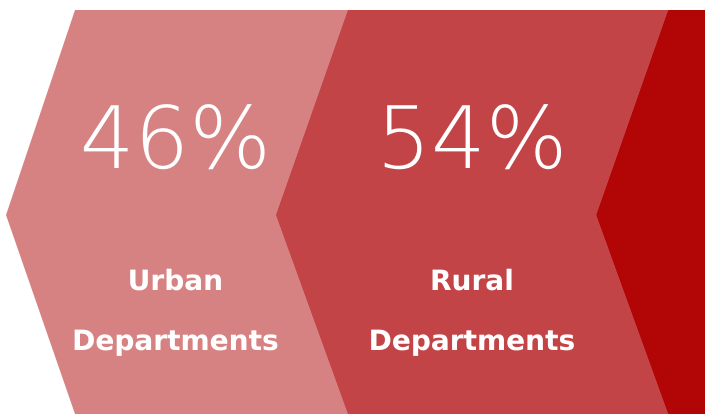 This screenshot has height=414, width=705. Describe the element at coordinates (472, 310) in the screenshot. I see `category-label: Rural Departments` at that location.